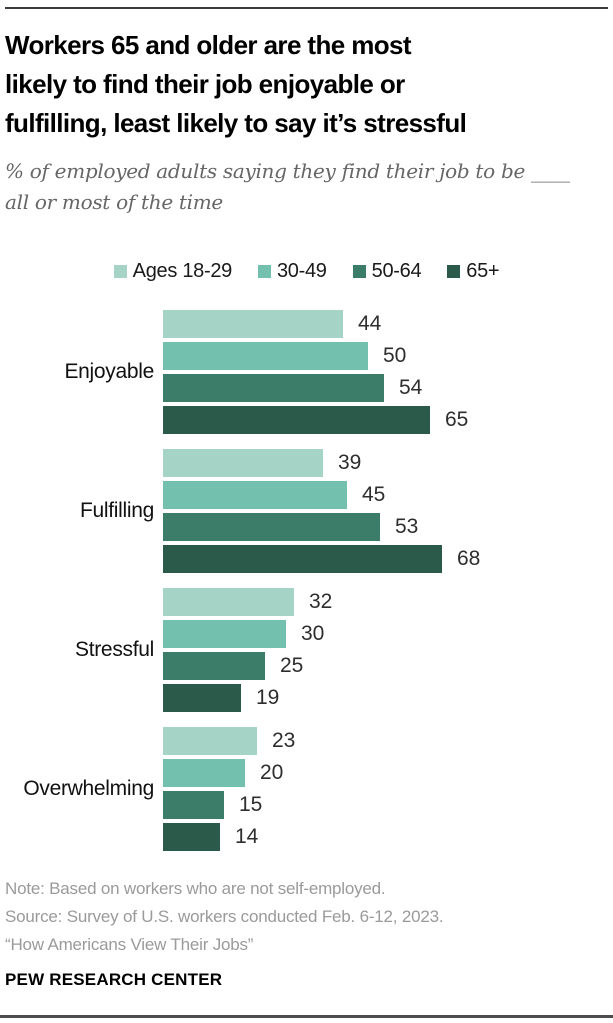 This screenshot has height=1023, width=613. I want to click on bar-row: 15, so click(385, 805).